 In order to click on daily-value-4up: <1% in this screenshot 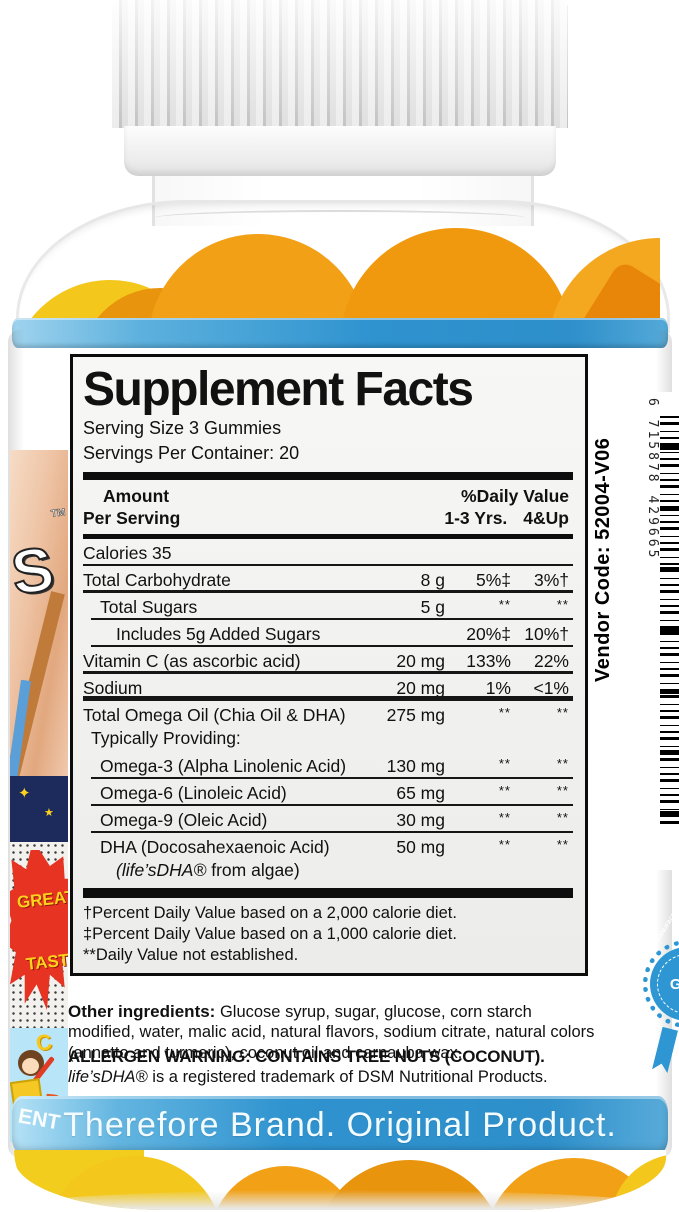, I will do `click(551, 688)`.